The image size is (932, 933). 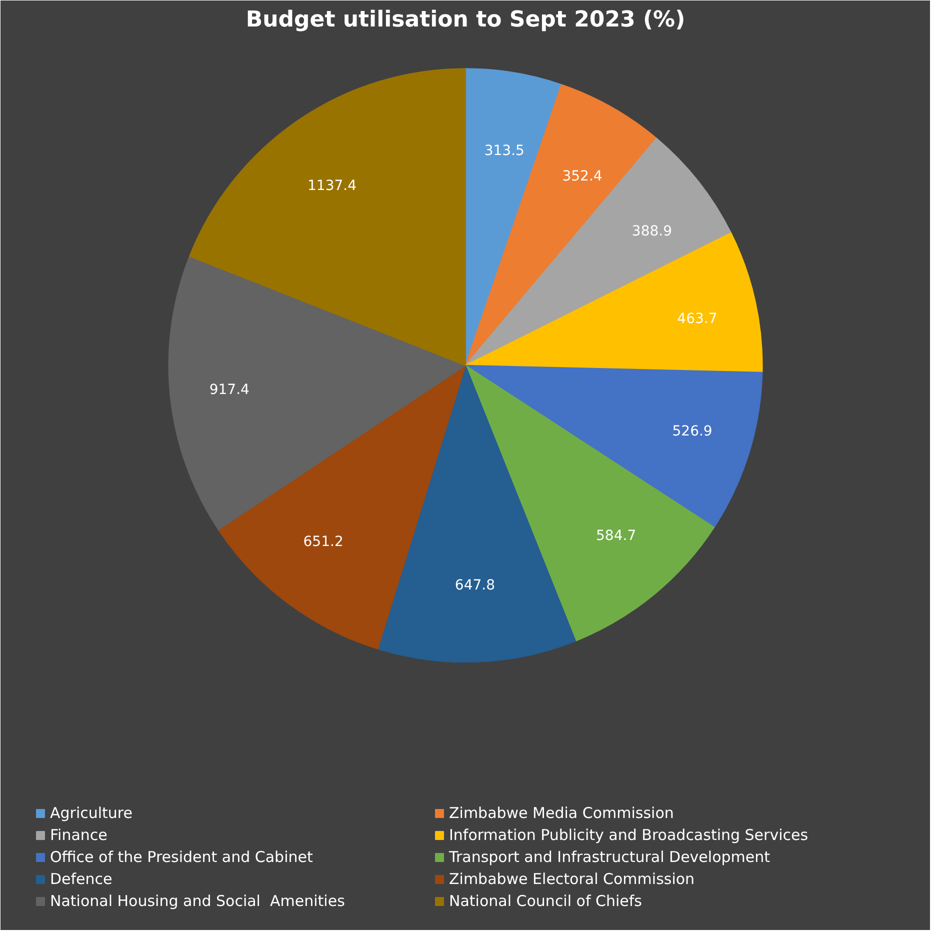 What do you see at coordinates (229, 390) in the screenshot?
I see `data-label: 917.4` at bounding box center [229, 390].